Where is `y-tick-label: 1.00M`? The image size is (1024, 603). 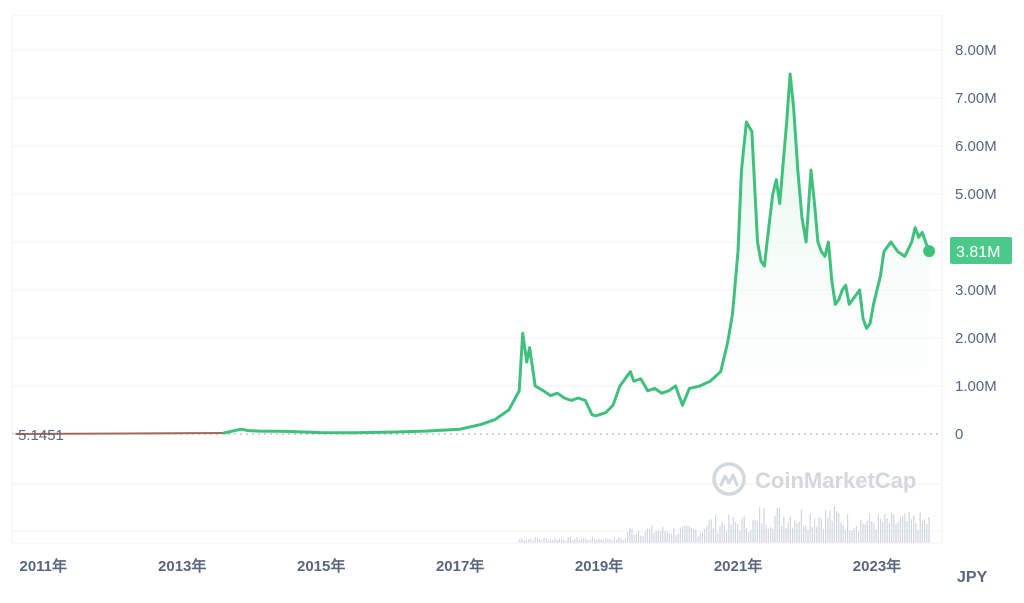 y-tick-label: 1.00M is located at coordinates (976, 386).